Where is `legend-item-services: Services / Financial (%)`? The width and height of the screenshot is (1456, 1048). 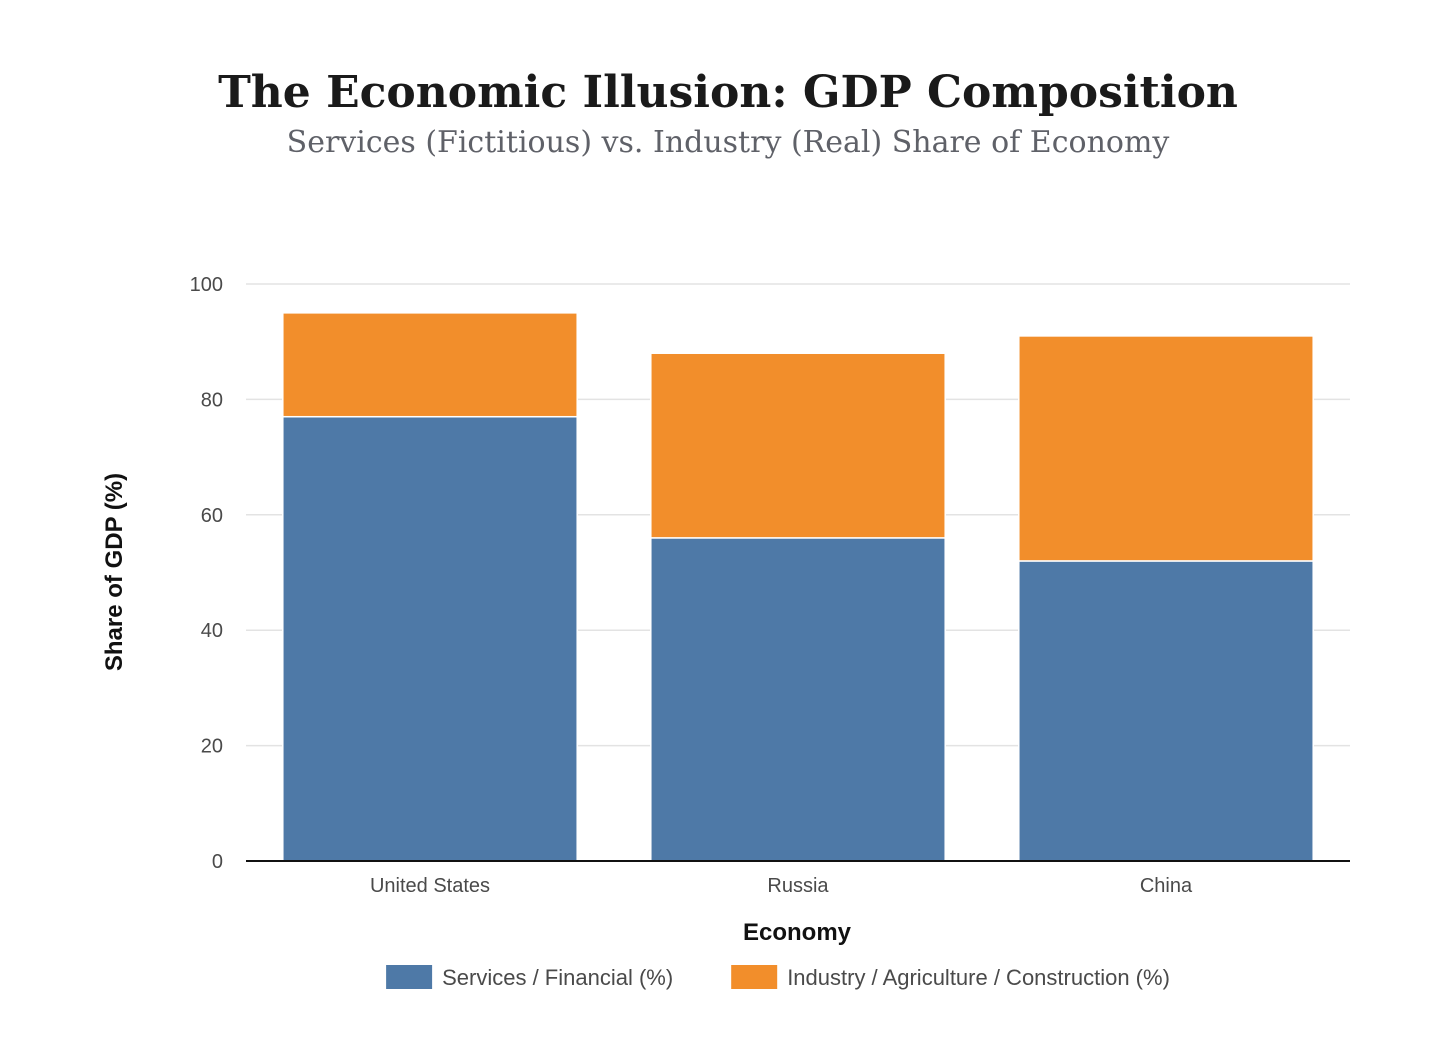
legend-item-services: Services / Financial (%) is located at coordinates (529, 977).